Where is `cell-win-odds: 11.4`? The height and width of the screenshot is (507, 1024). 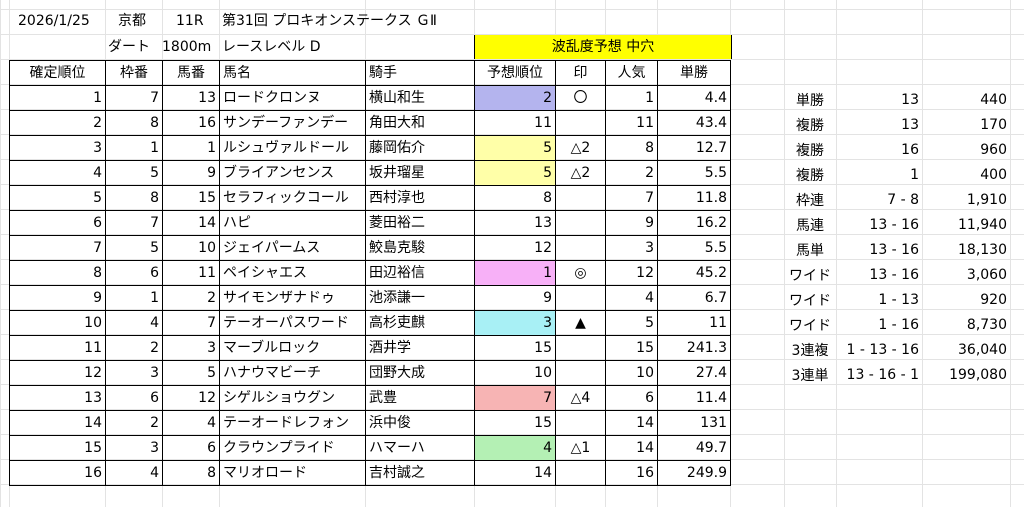
cell-win-odds: 11.4 is located at coordinates (694, 398).